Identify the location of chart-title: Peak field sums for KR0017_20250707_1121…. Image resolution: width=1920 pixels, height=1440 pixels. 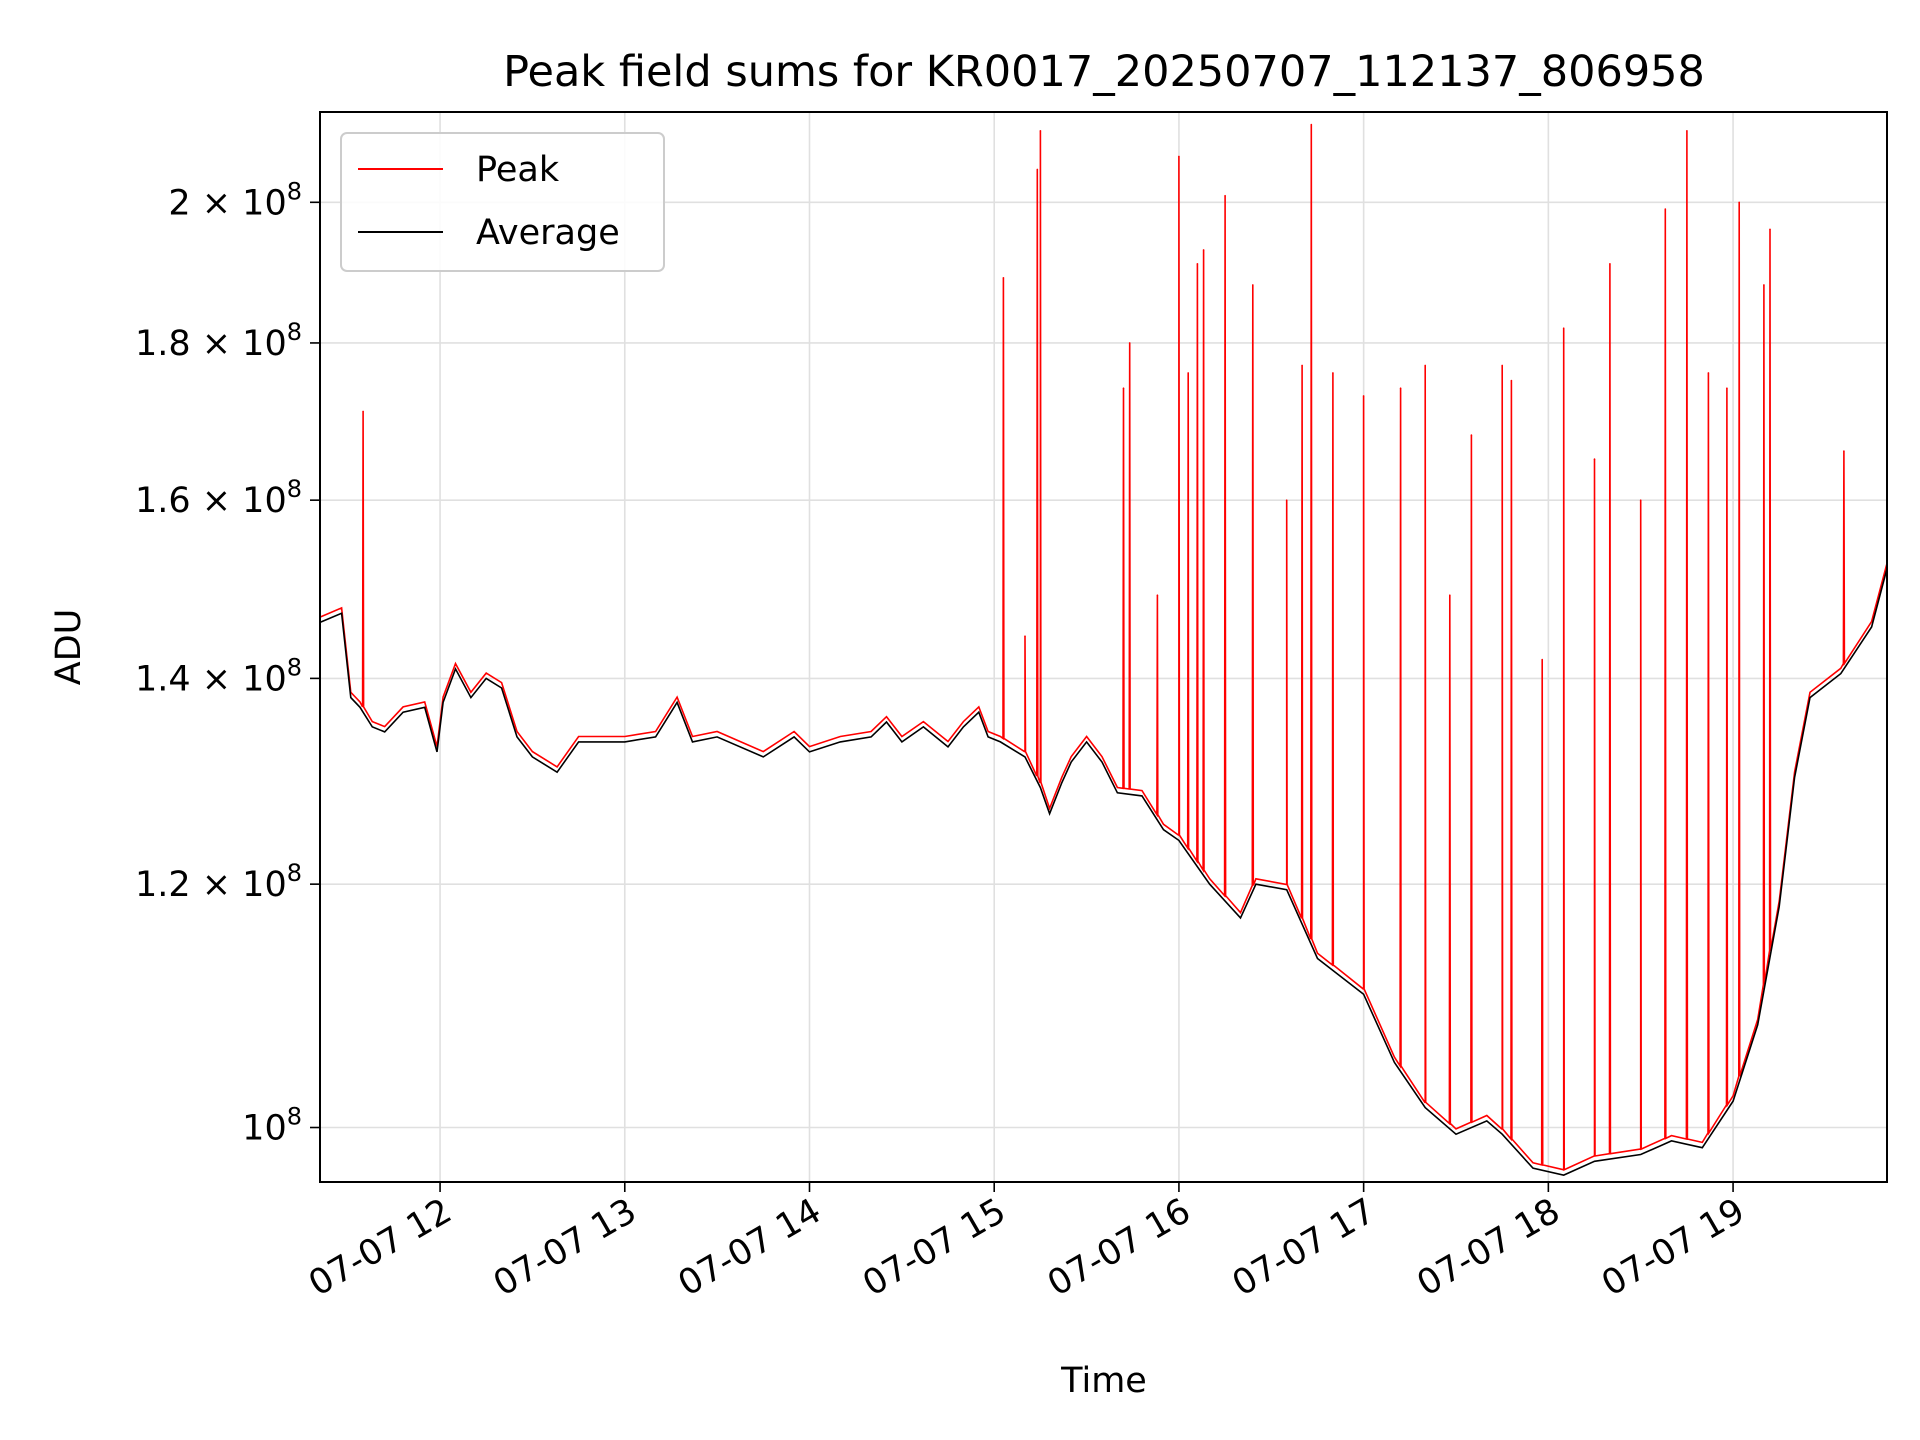
(1104, 72).